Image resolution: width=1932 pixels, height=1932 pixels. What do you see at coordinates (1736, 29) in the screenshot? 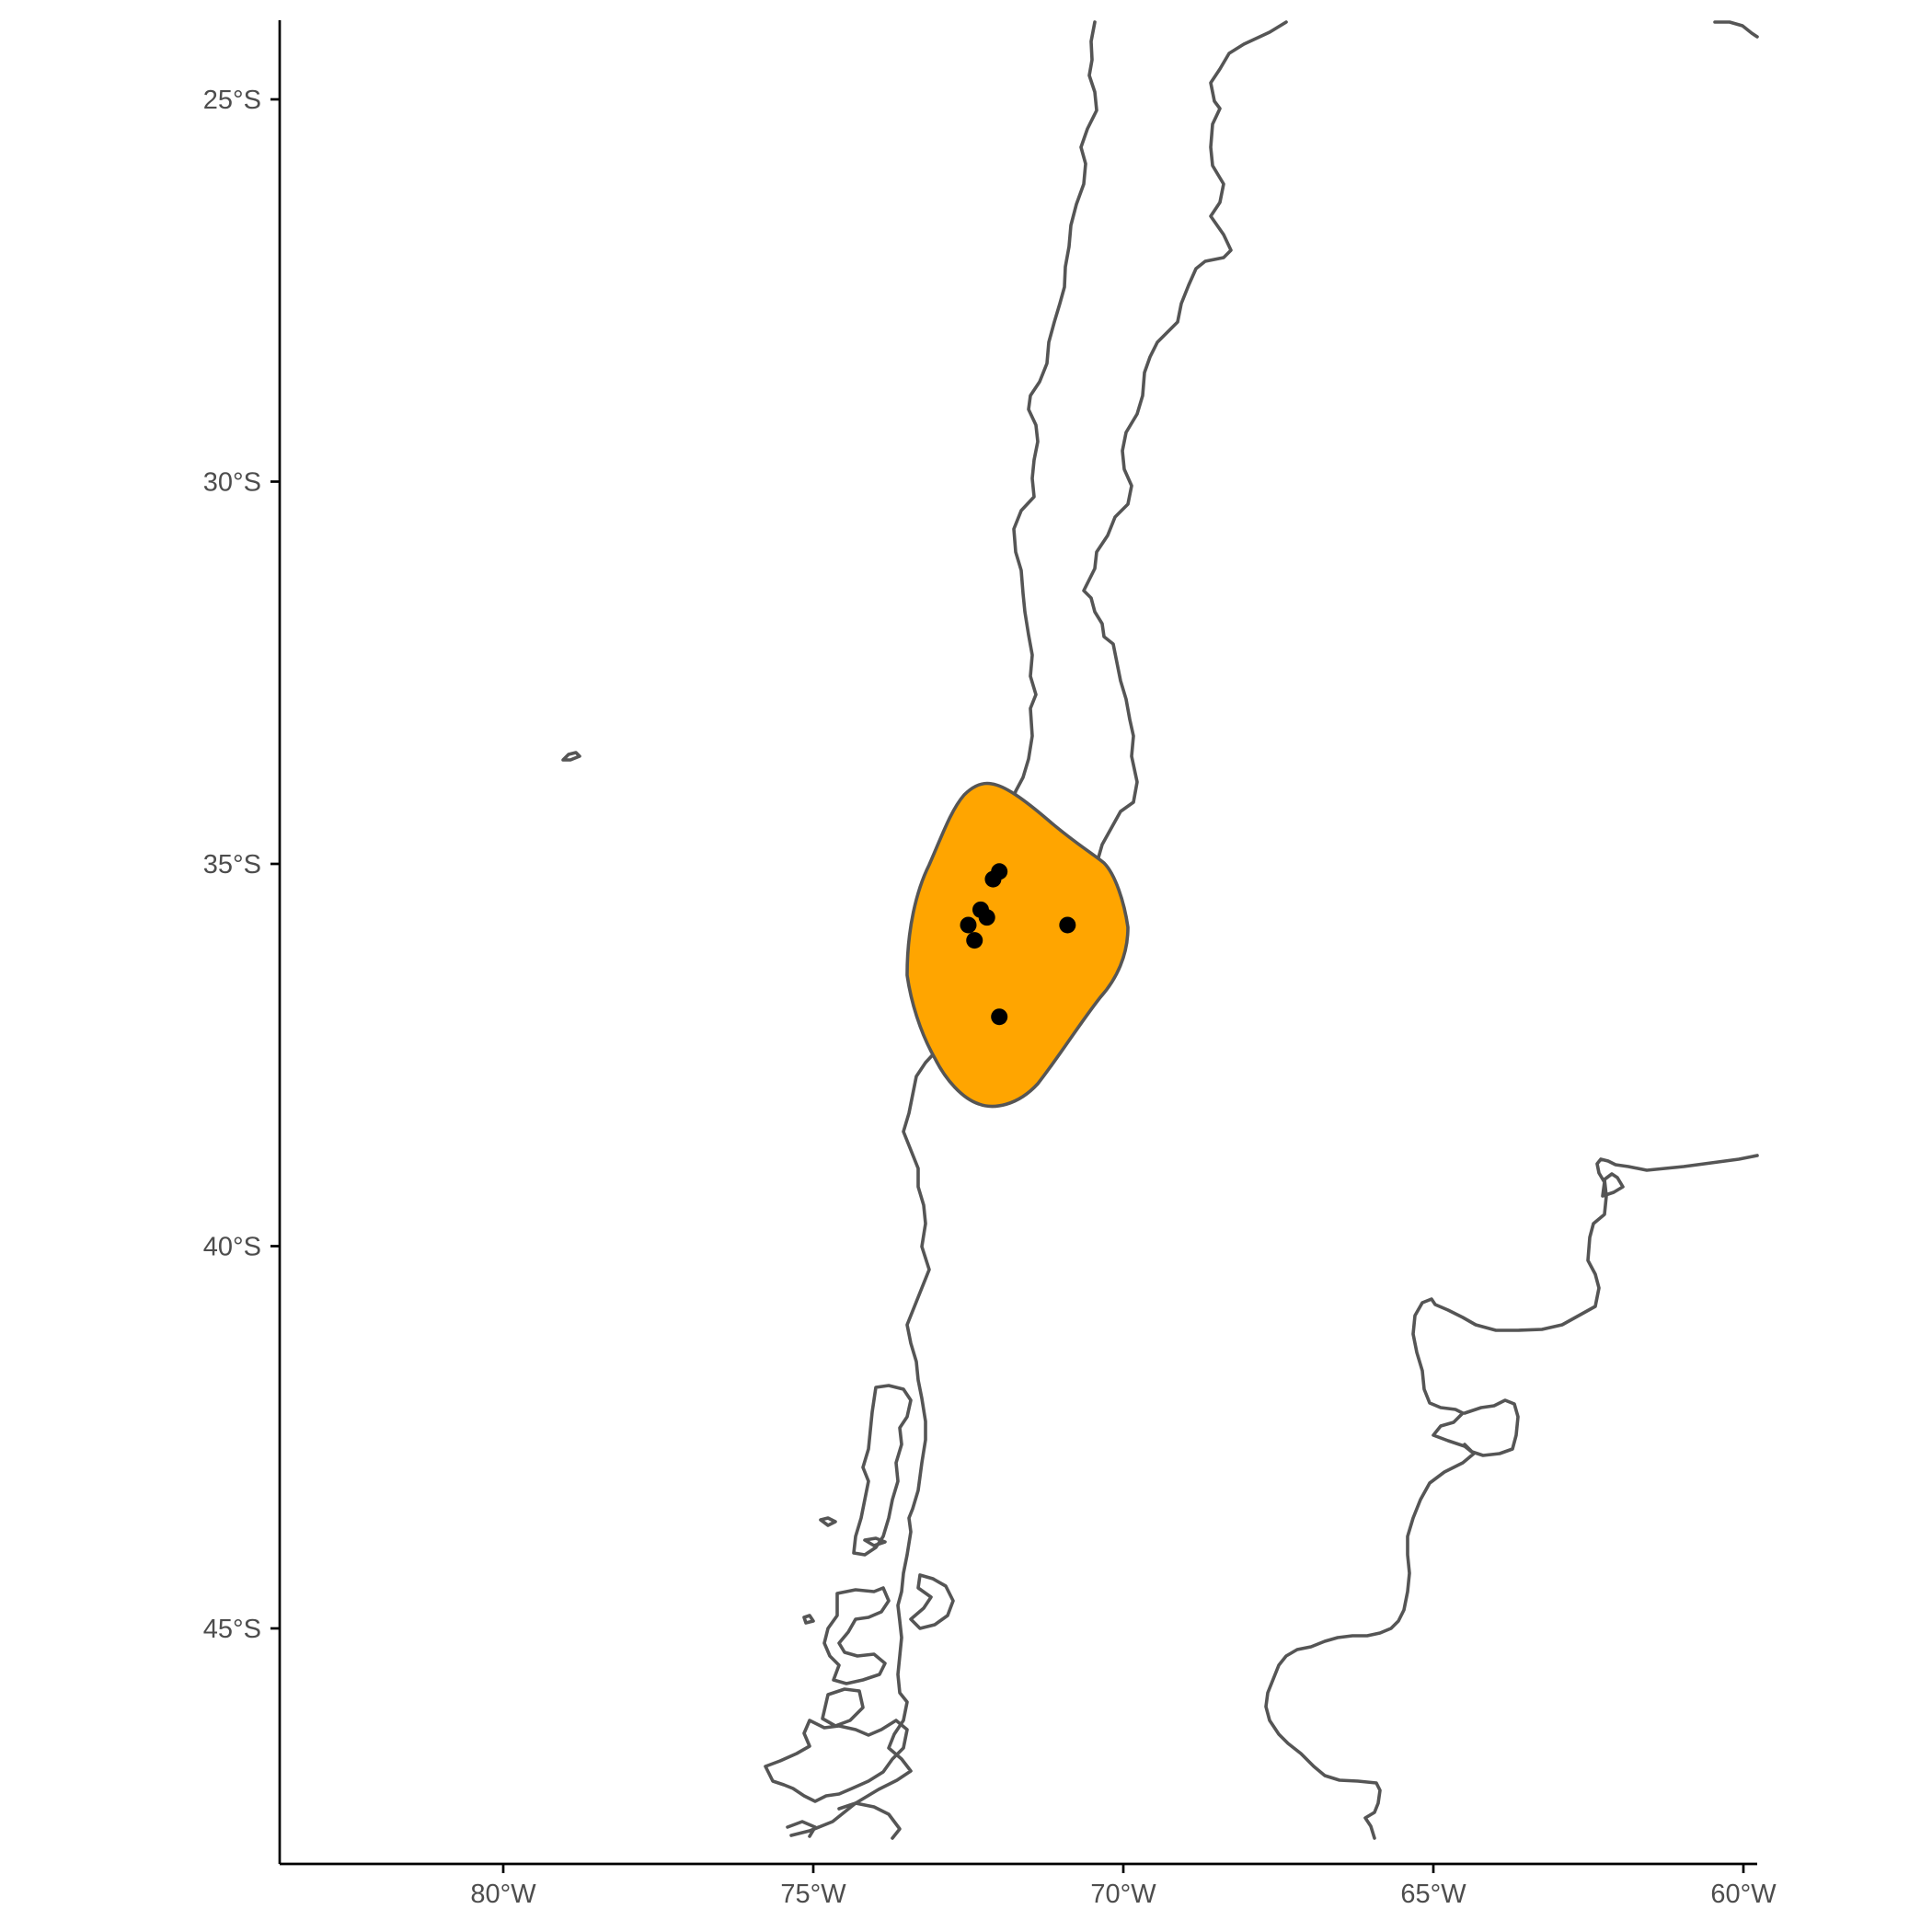
I see `northeast-coast` at bounding box center [1736, 29].